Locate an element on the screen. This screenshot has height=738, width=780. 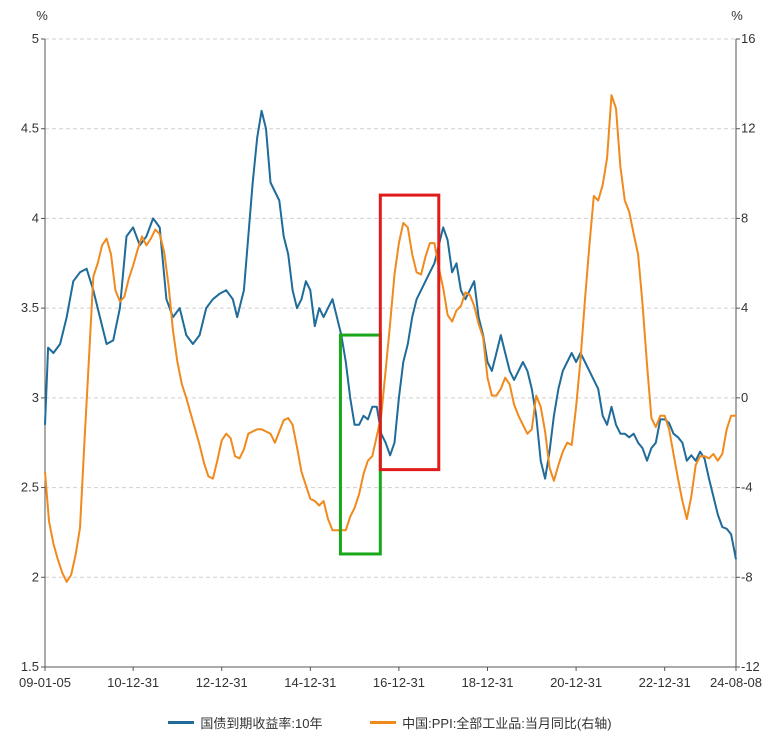
right-tick-label: 12 is located at coordinates (748, 128).